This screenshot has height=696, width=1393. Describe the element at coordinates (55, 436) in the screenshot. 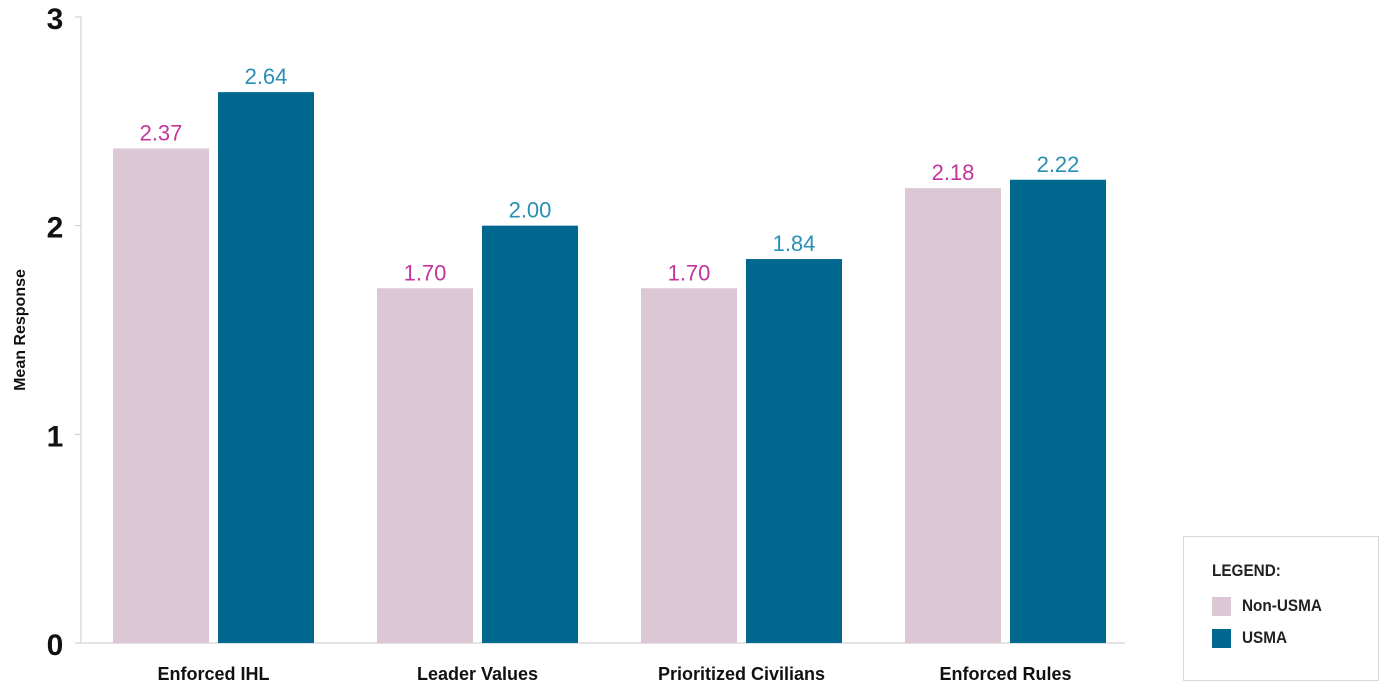

I see `y-tick-label: 1` at that location.